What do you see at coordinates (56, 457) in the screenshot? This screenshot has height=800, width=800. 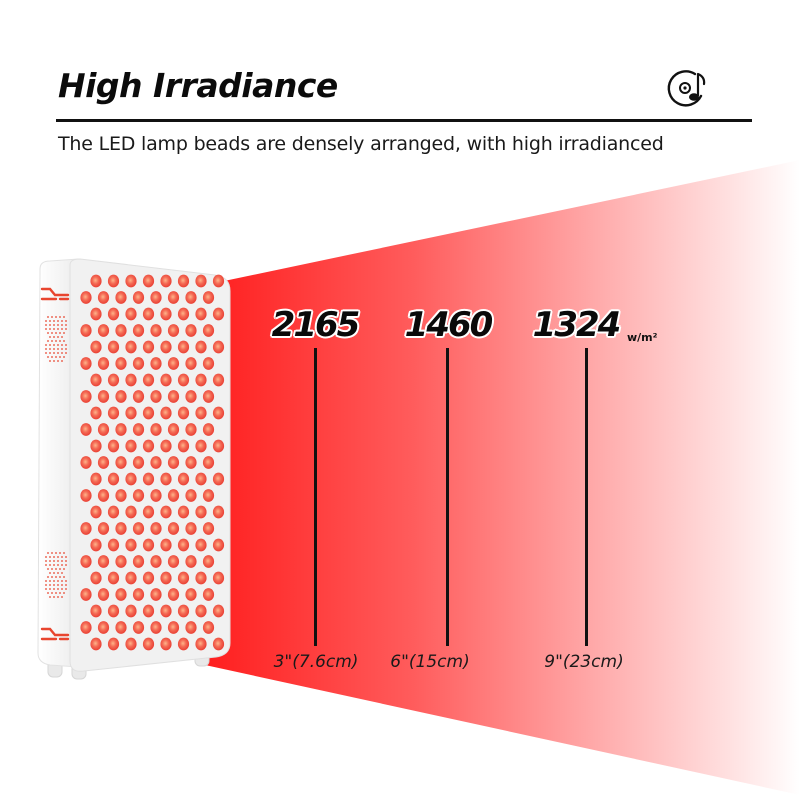 I see `speaker-grille-icon` at bounding box center [56, 457].